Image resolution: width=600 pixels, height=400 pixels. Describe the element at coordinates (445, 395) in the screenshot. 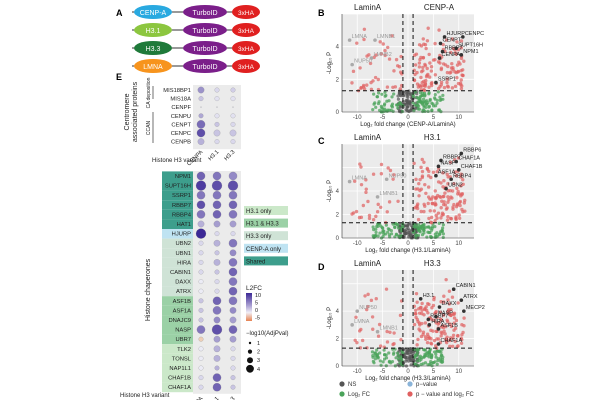

I see `legend-label-3: p − value and log₂ FC` at that location.